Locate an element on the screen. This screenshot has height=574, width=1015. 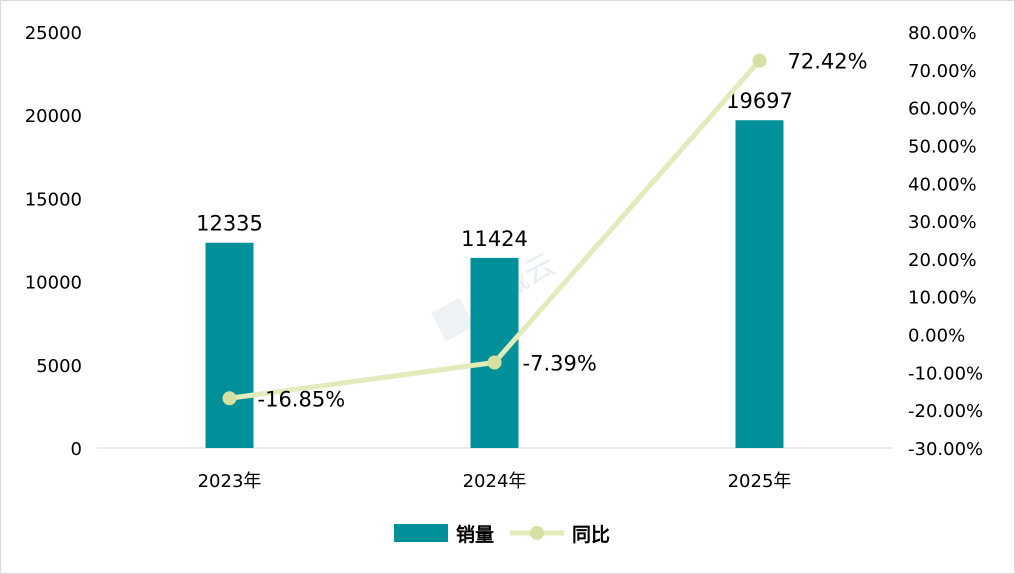
right-tick-label: 10.00% is located at coordinates (942, 298).